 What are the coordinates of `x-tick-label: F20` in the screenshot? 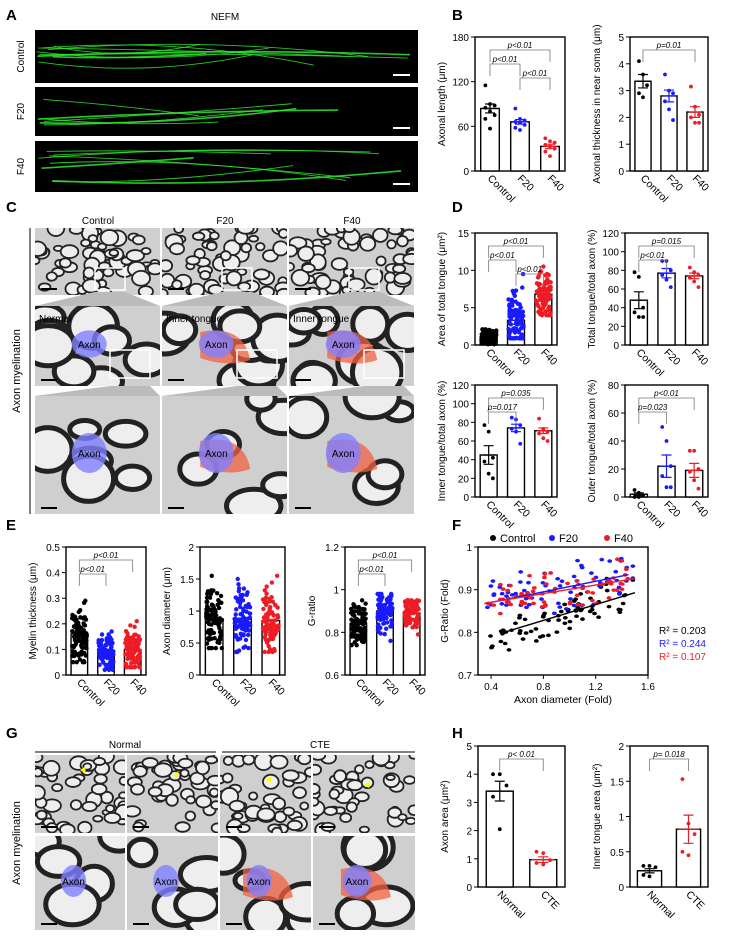 It's located at (111, 687).